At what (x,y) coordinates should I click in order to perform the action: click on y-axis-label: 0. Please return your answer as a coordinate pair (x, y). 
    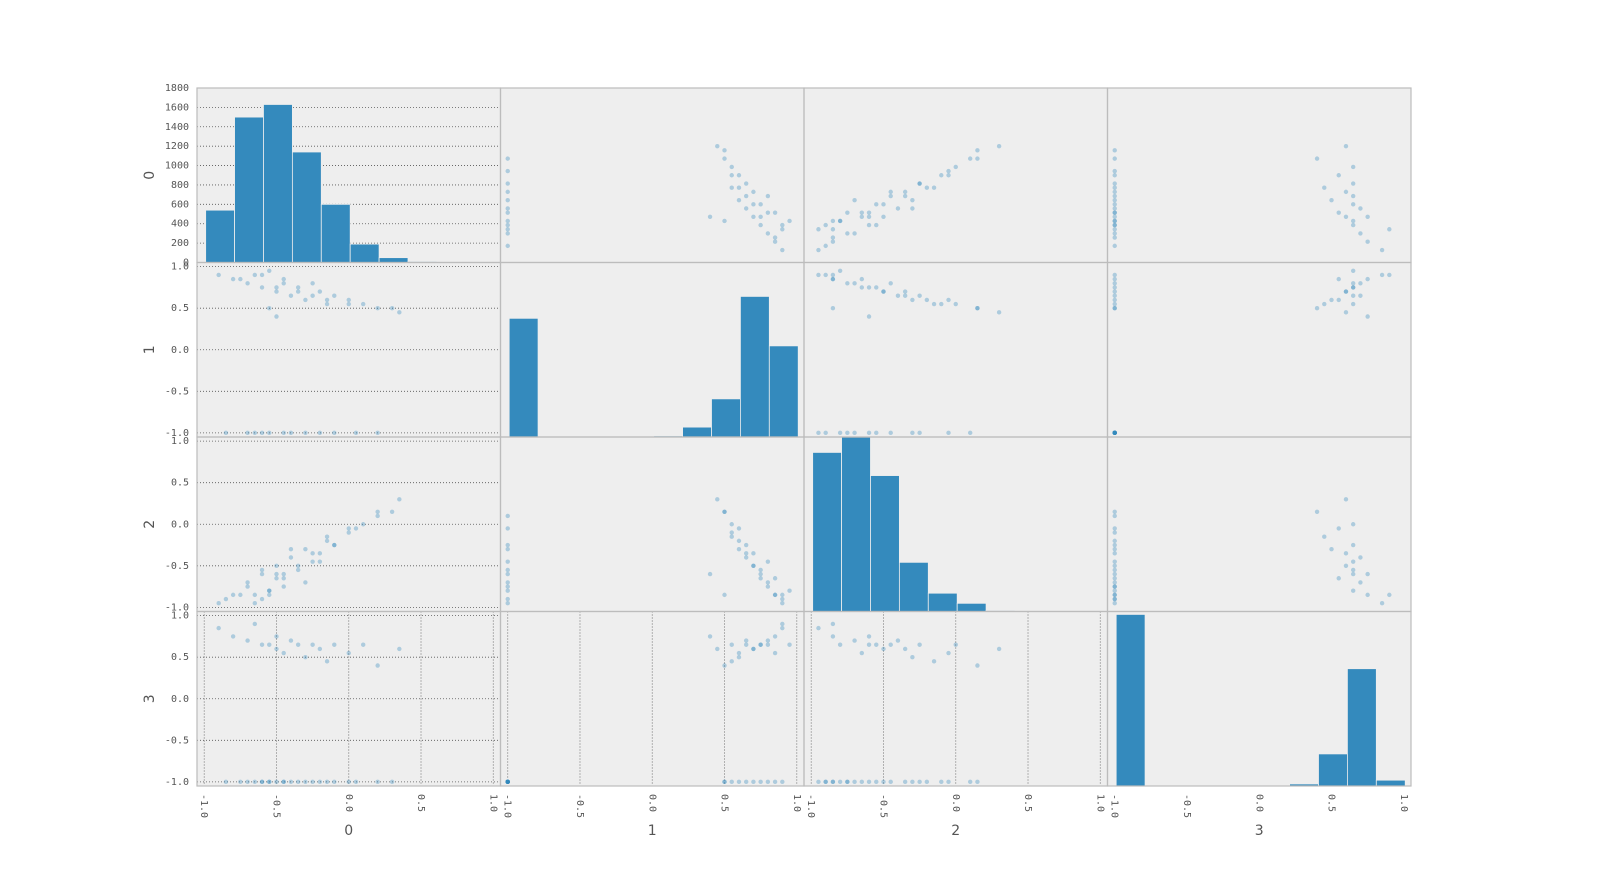
    Looking at the image, I should click on (150, 175).